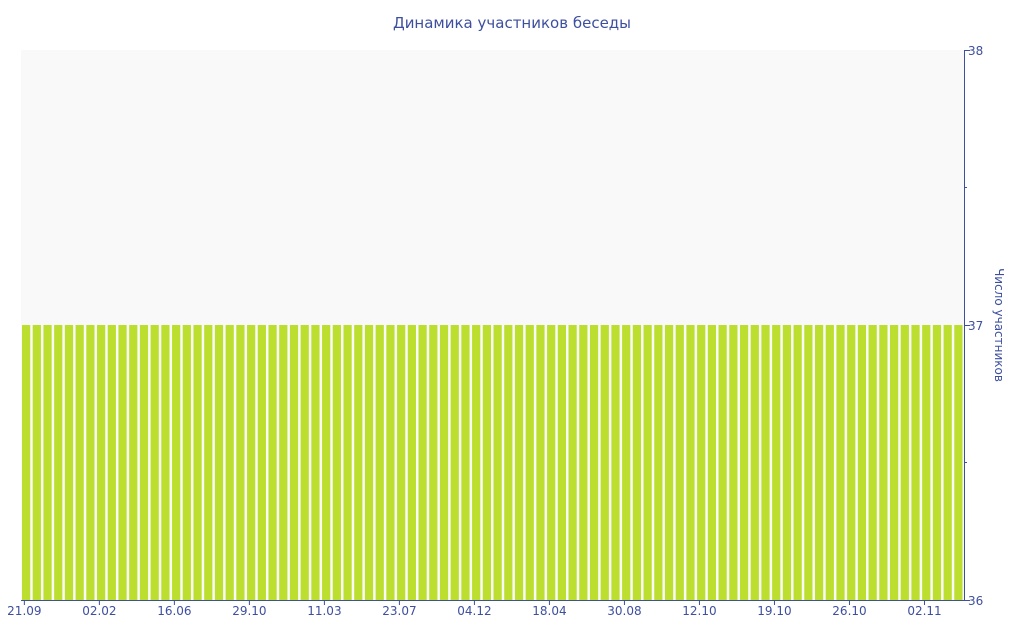 The height and width of the screenshot is (644, 1024). I want to click on x-tick-label: 23.07, so click(399, 611).